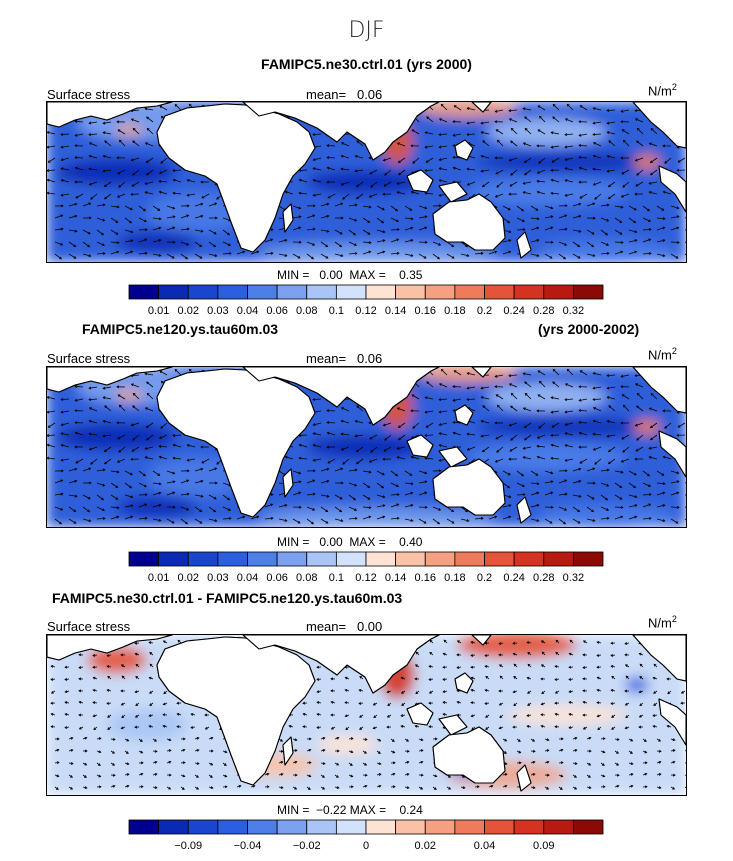 Image resolution: width=733 pixels, height=861 pixels. Describe the element at coordinates (326, 626) in the screenshot. I see `panel-3-mean-label: mean=` at that location.